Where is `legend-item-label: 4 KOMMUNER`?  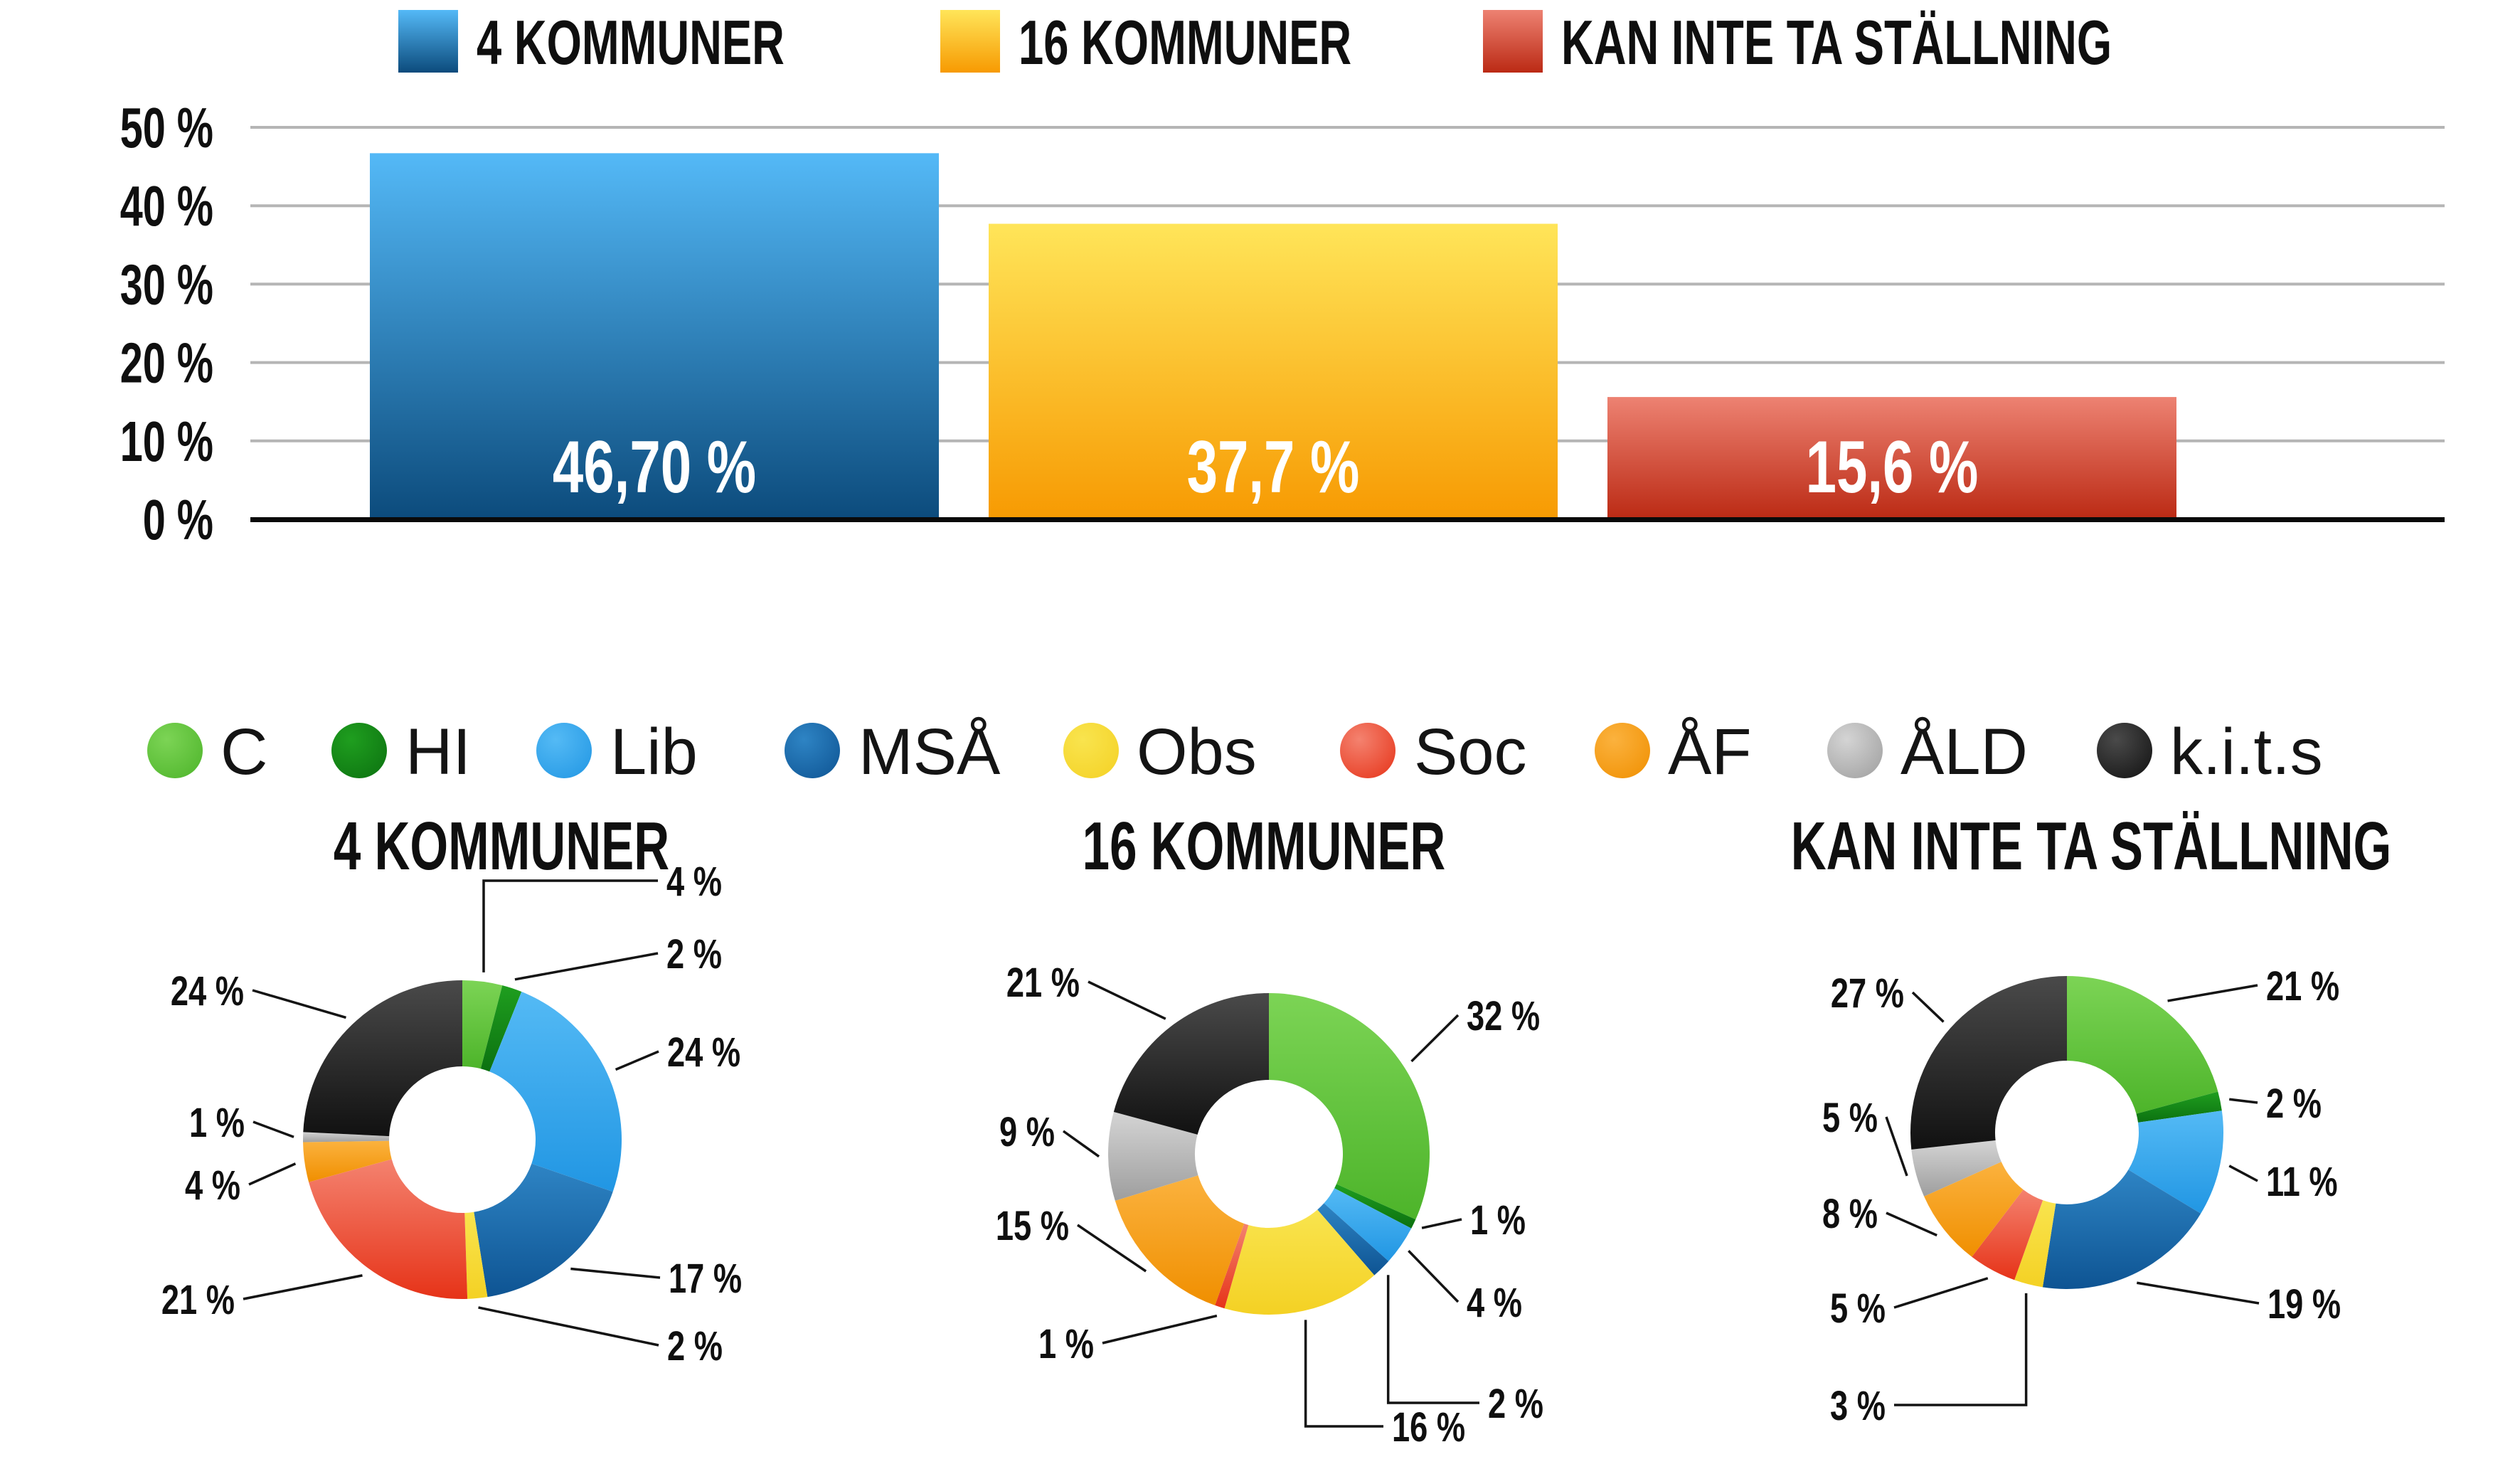
legend-item-label: 4 KOMMUNER is located at coordinates (631, 43).